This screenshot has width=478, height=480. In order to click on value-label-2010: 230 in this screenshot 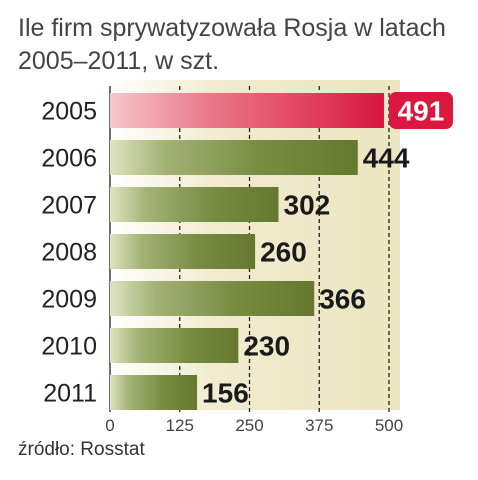, I will do `click(266, 346)`.